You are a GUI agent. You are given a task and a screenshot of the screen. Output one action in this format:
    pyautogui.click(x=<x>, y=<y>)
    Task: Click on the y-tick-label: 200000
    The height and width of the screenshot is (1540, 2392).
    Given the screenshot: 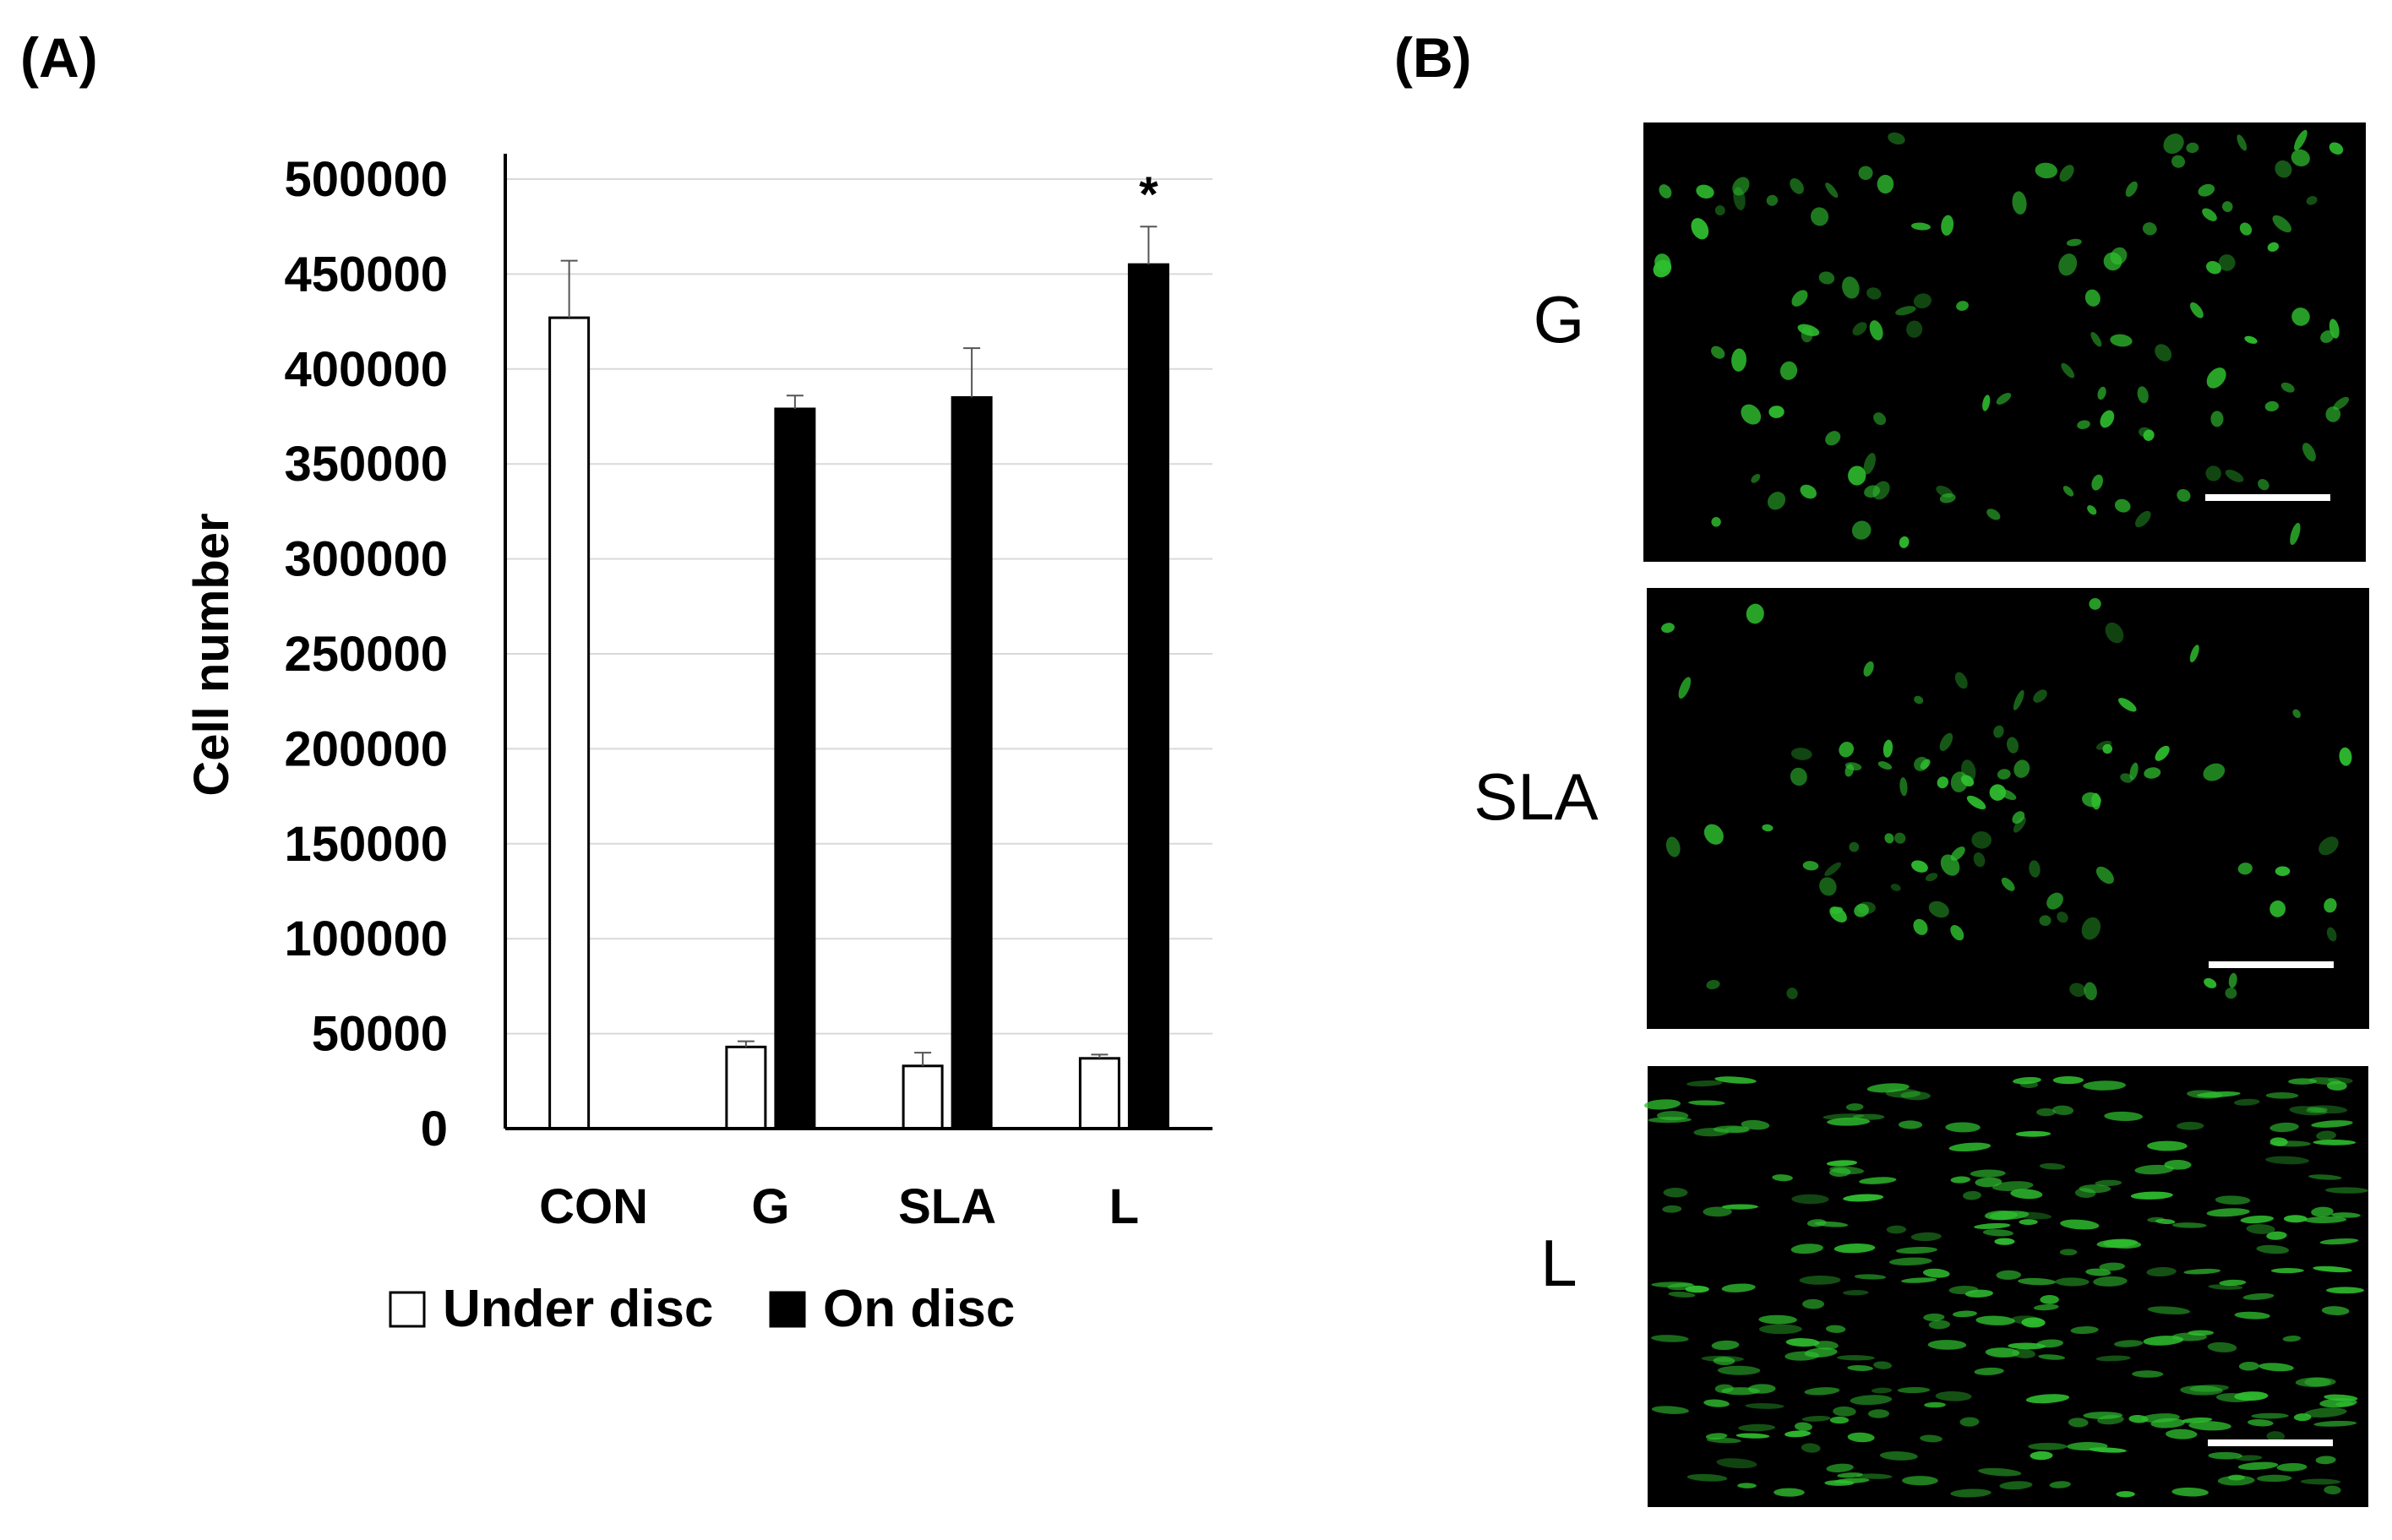 What is the action you would take?
    pyautogui.click(x=366, y=748)
    